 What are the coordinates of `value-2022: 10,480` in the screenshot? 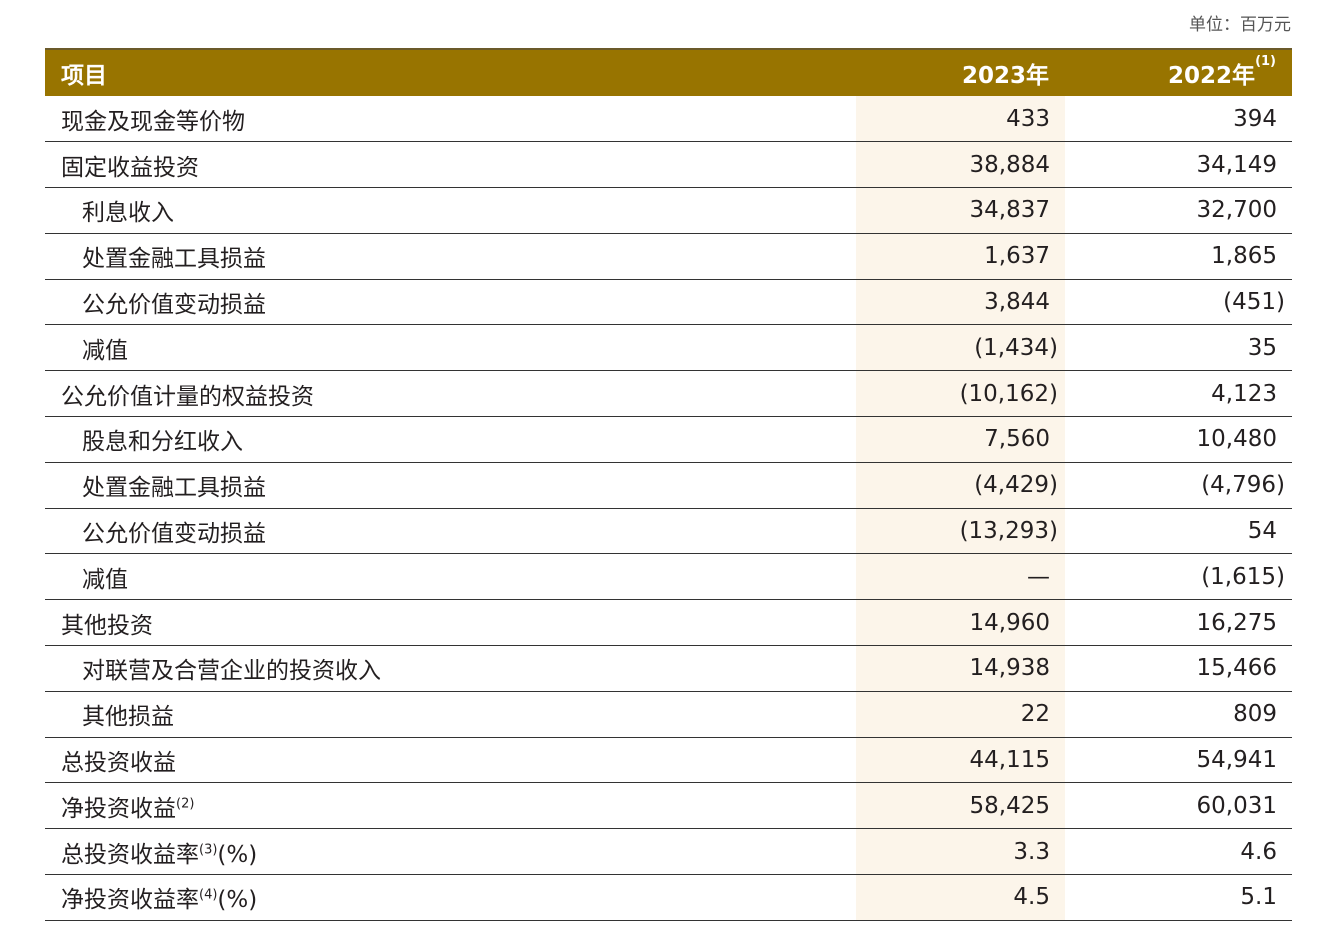 It's located at (1178, 440).